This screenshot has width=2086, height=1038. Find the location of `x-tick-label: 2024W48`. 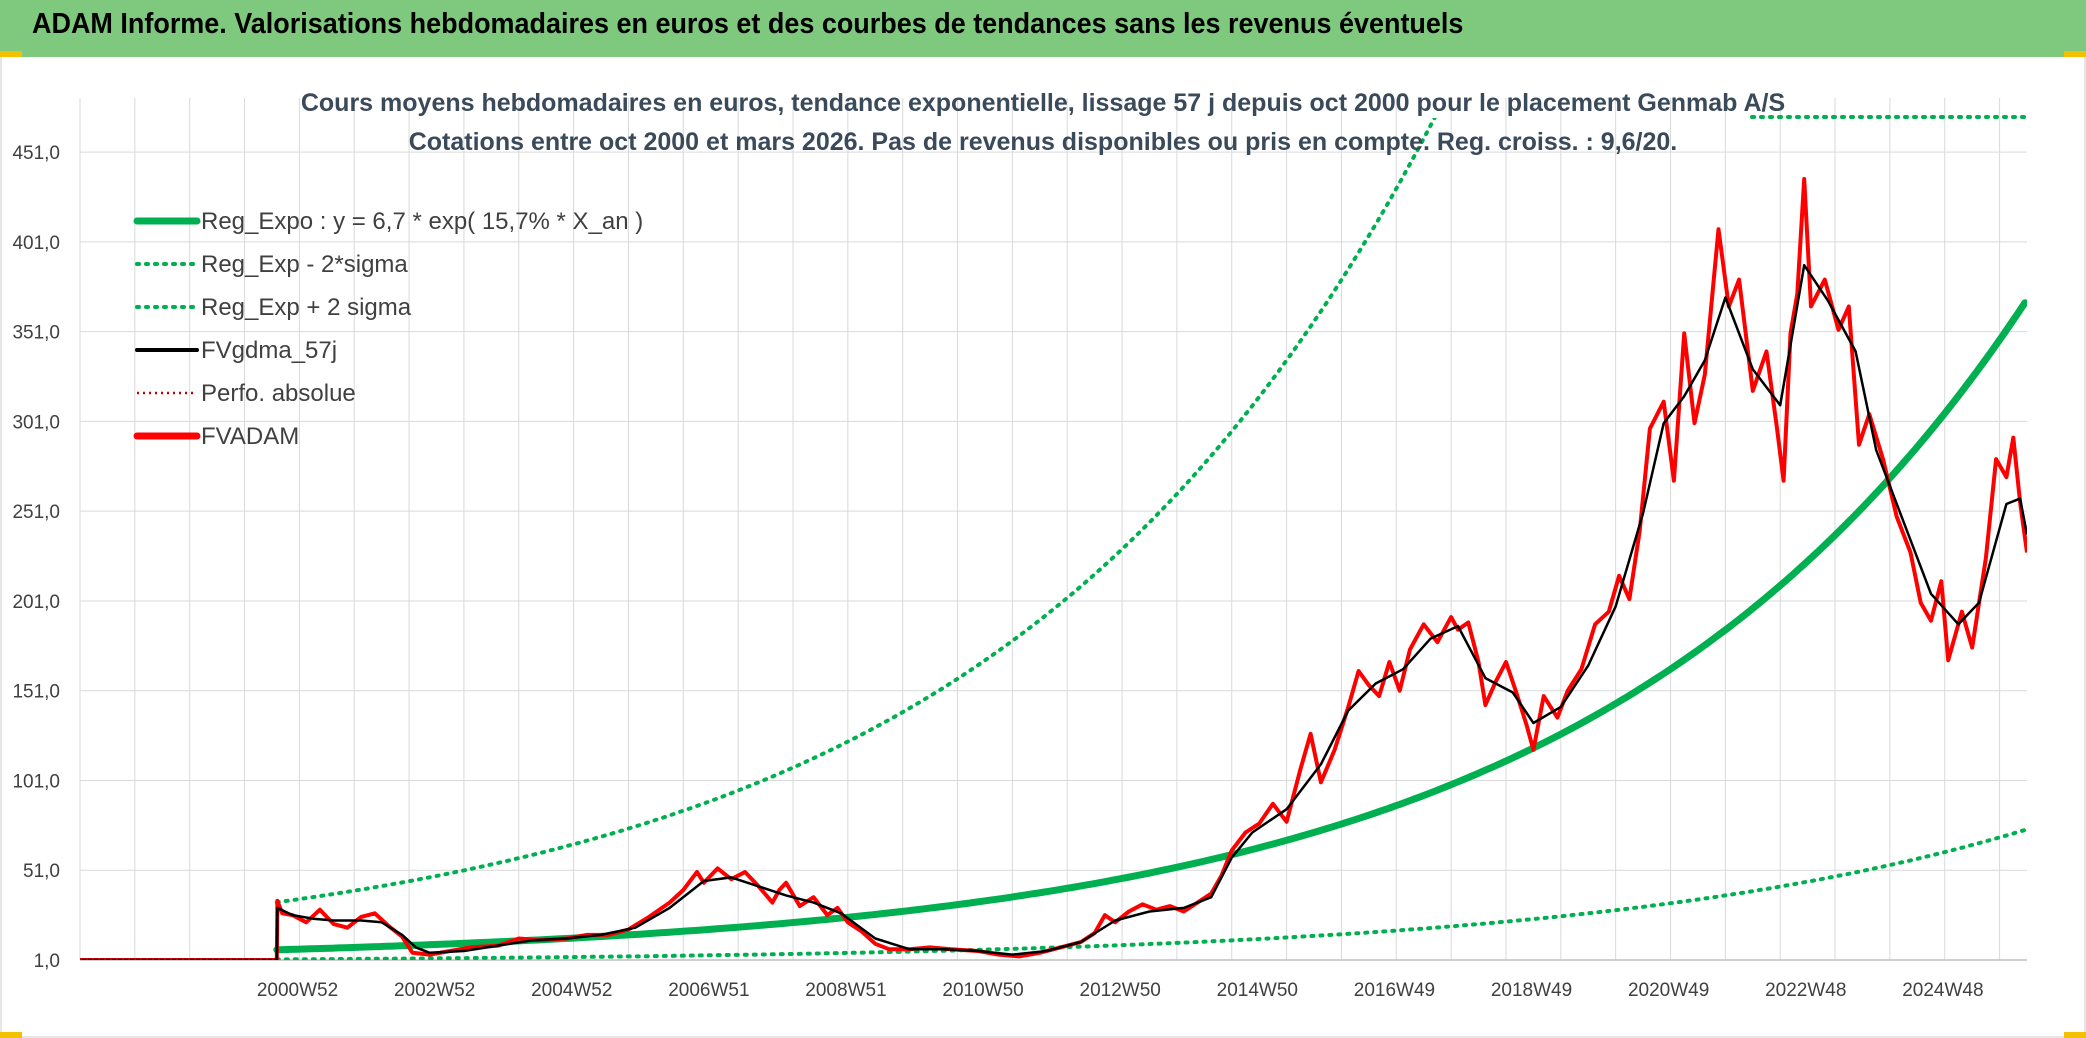

x-tick-label: 2024W48 is located at coordinates (1942, 990).